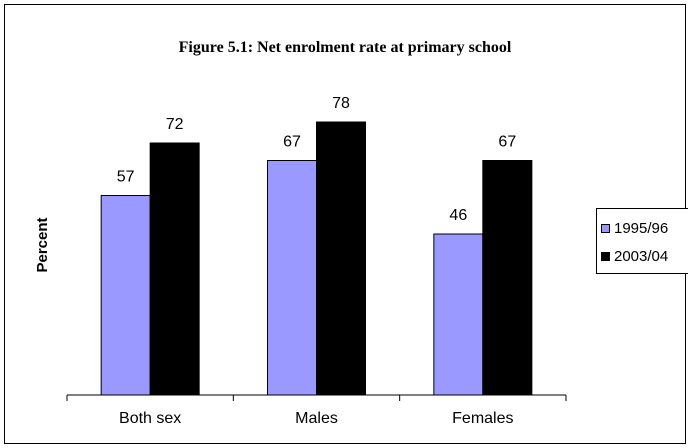 The height and width of the screenshot is (448, 688). I want to click on data-label: 72, so click(175, 124).